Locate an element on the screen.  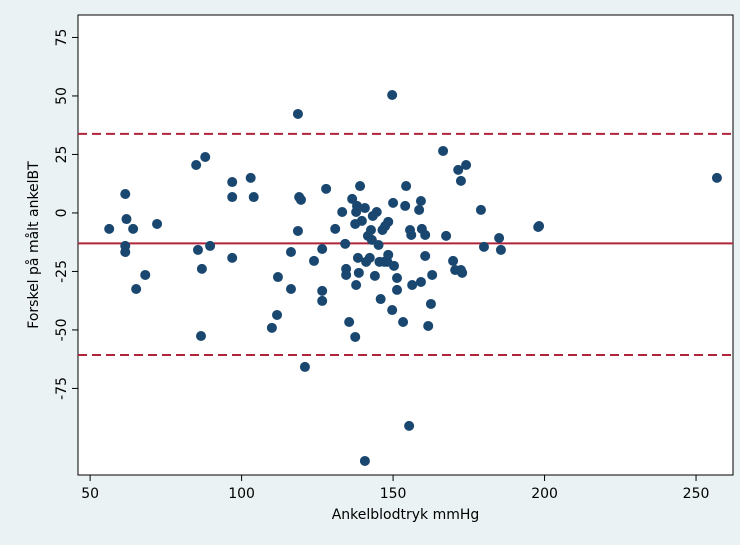
y-tick-label: 75 is located at coordinates (62, 38).